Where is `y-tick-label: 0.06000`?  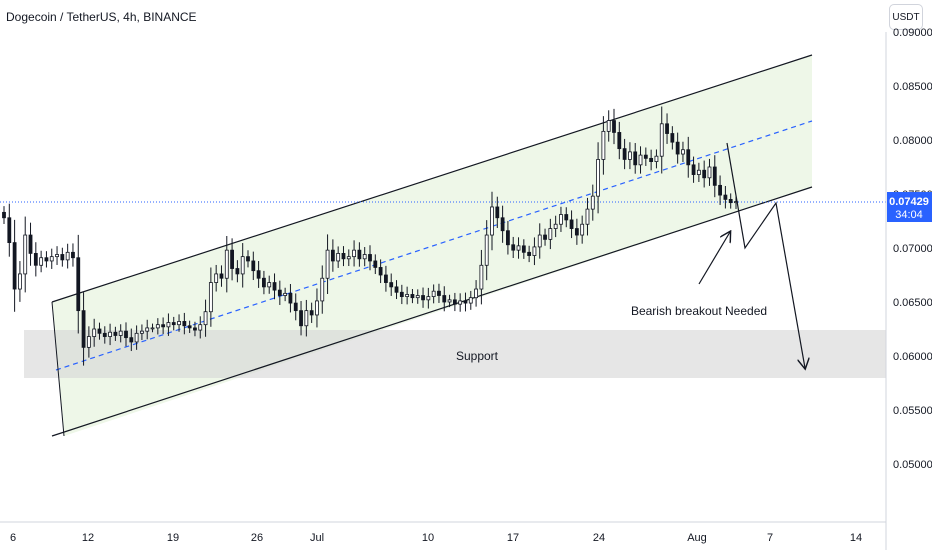
y-tick-label: 0.06000 is located at coordinates (912, 357).